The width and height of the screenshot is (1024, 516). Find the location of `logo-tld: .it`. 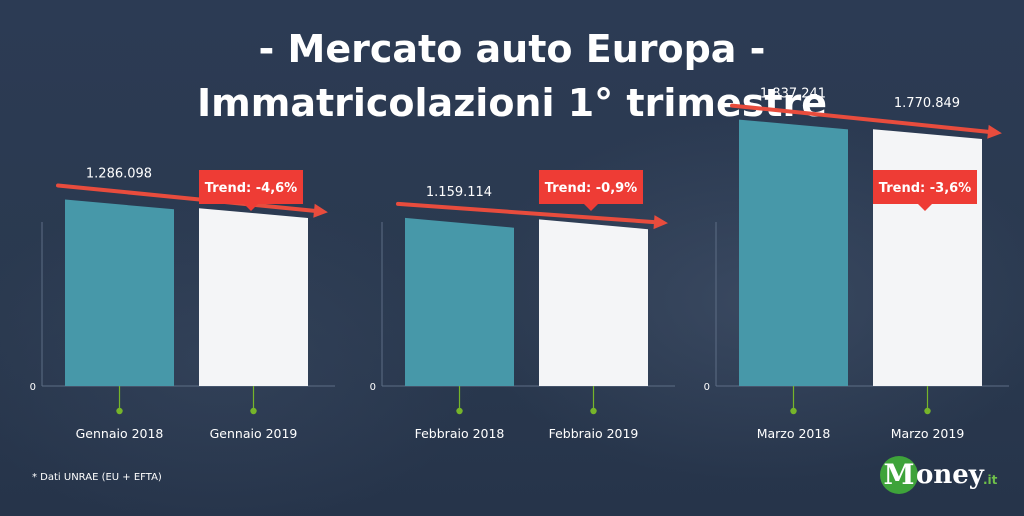

logo-tld: .it is located at coordinates (990, 480).